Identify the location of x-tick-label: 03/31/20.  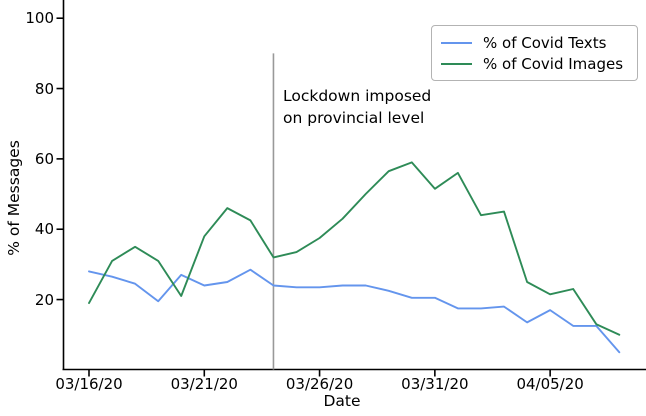
(435, 384).